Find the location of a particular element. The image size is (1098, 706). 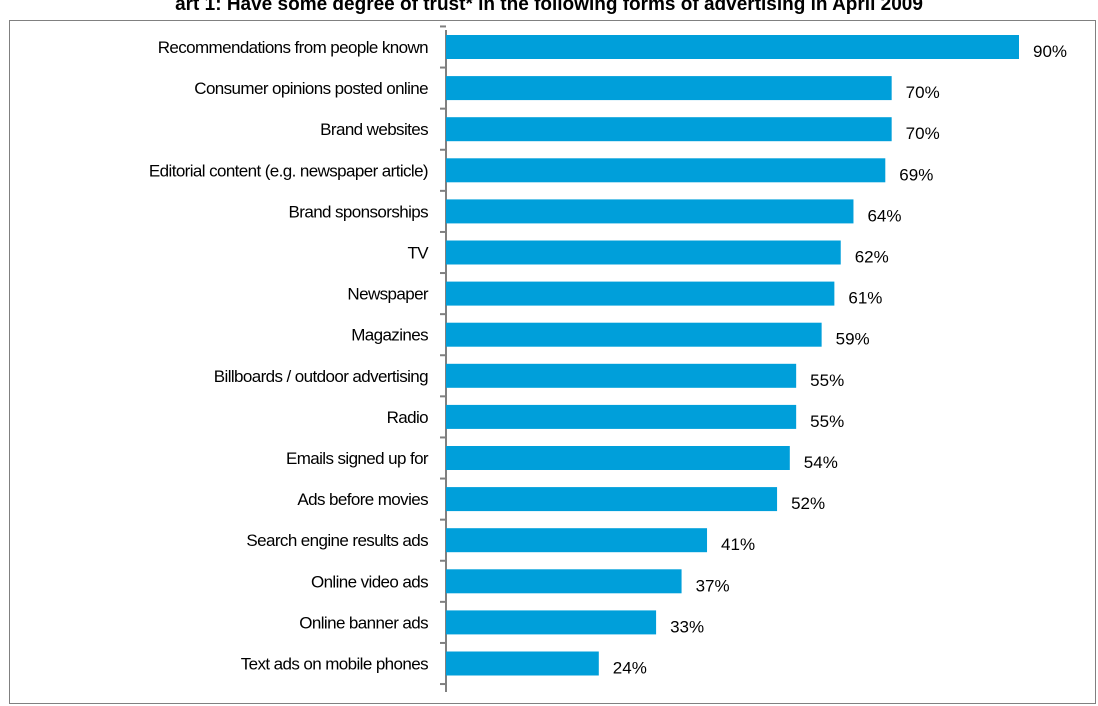

category-label: Magazines is located at coordinates (389, 335).